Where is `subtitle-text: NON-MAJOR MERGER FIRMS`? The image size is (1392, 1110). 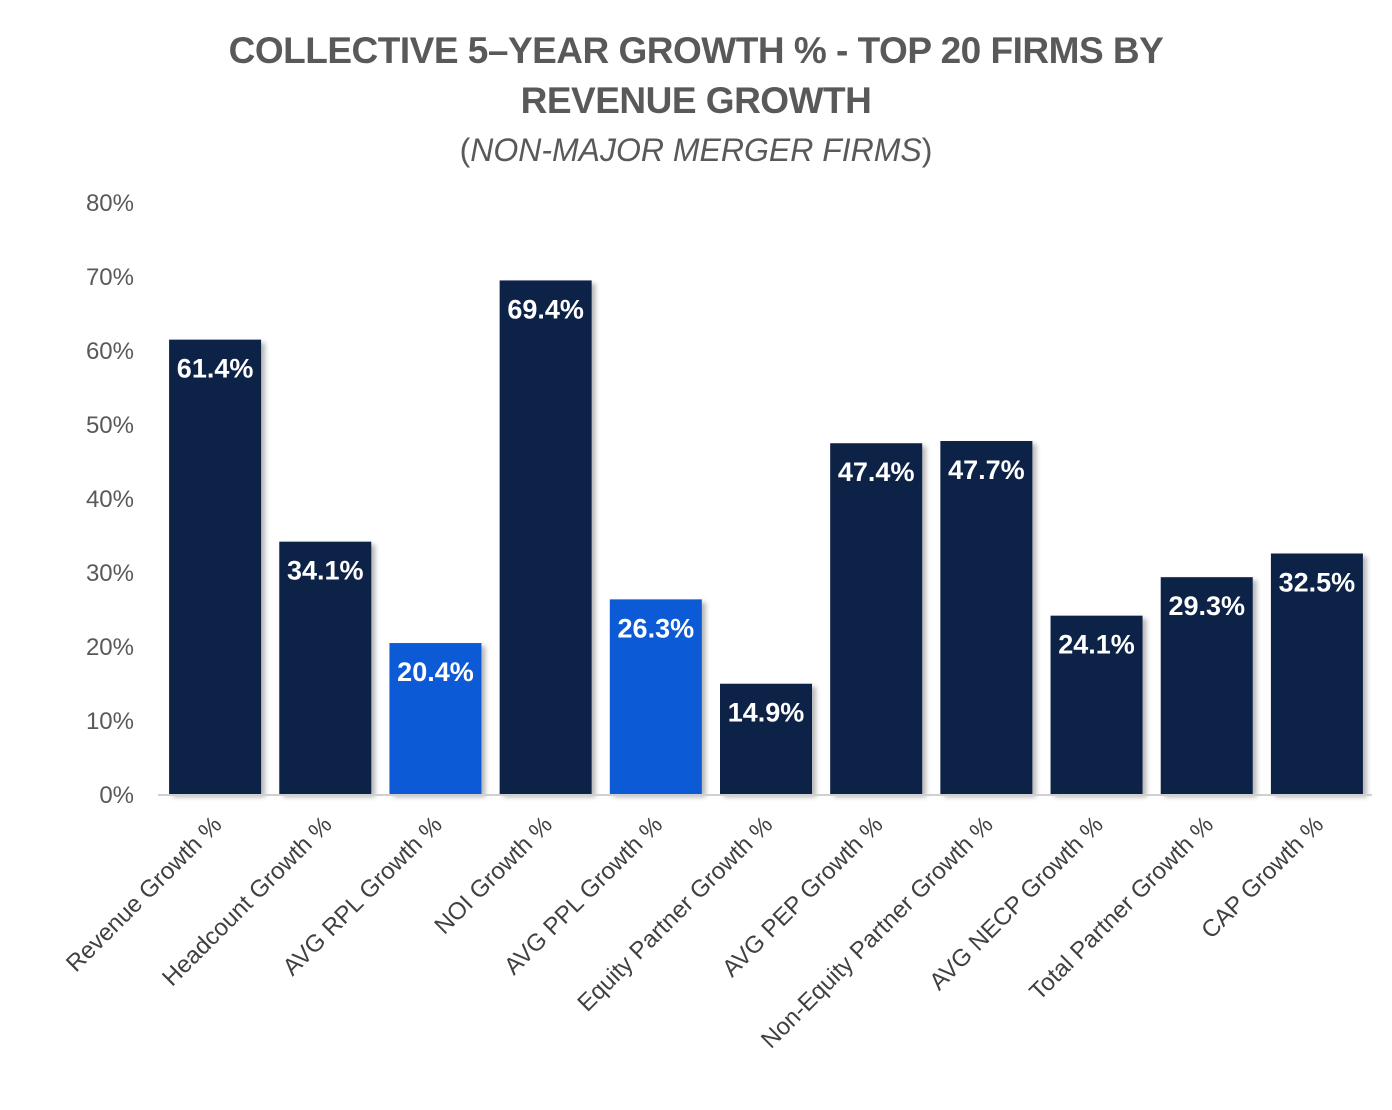 subtitle-text: NON-MAJOR MERGER FIRMS is located at coordinates (696, 150).